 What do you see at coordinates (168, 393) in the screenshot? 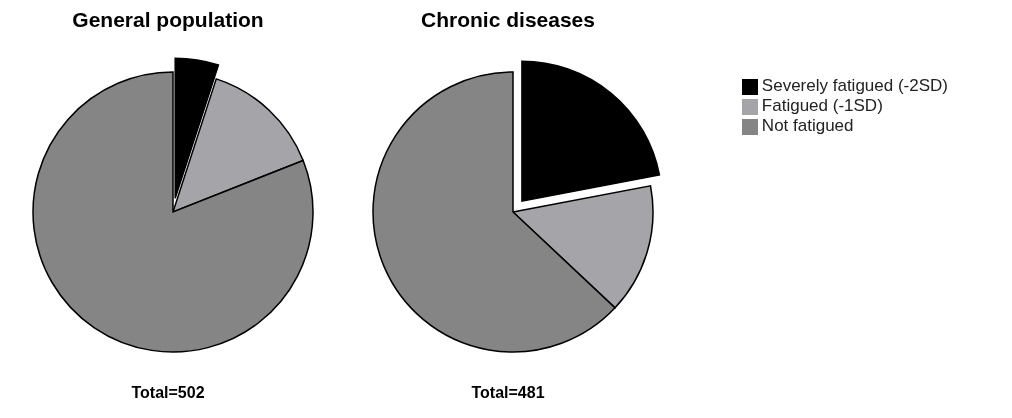
I see `text: Total=502` at bounding box center [168, 393].